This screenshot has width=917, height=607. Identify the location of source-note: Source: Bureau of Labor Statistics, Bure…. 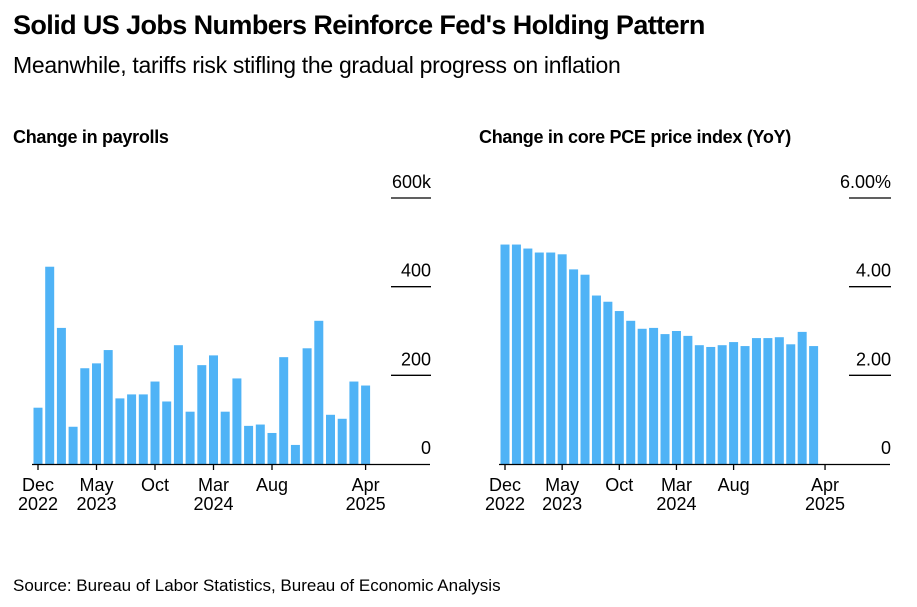
(257, 585).